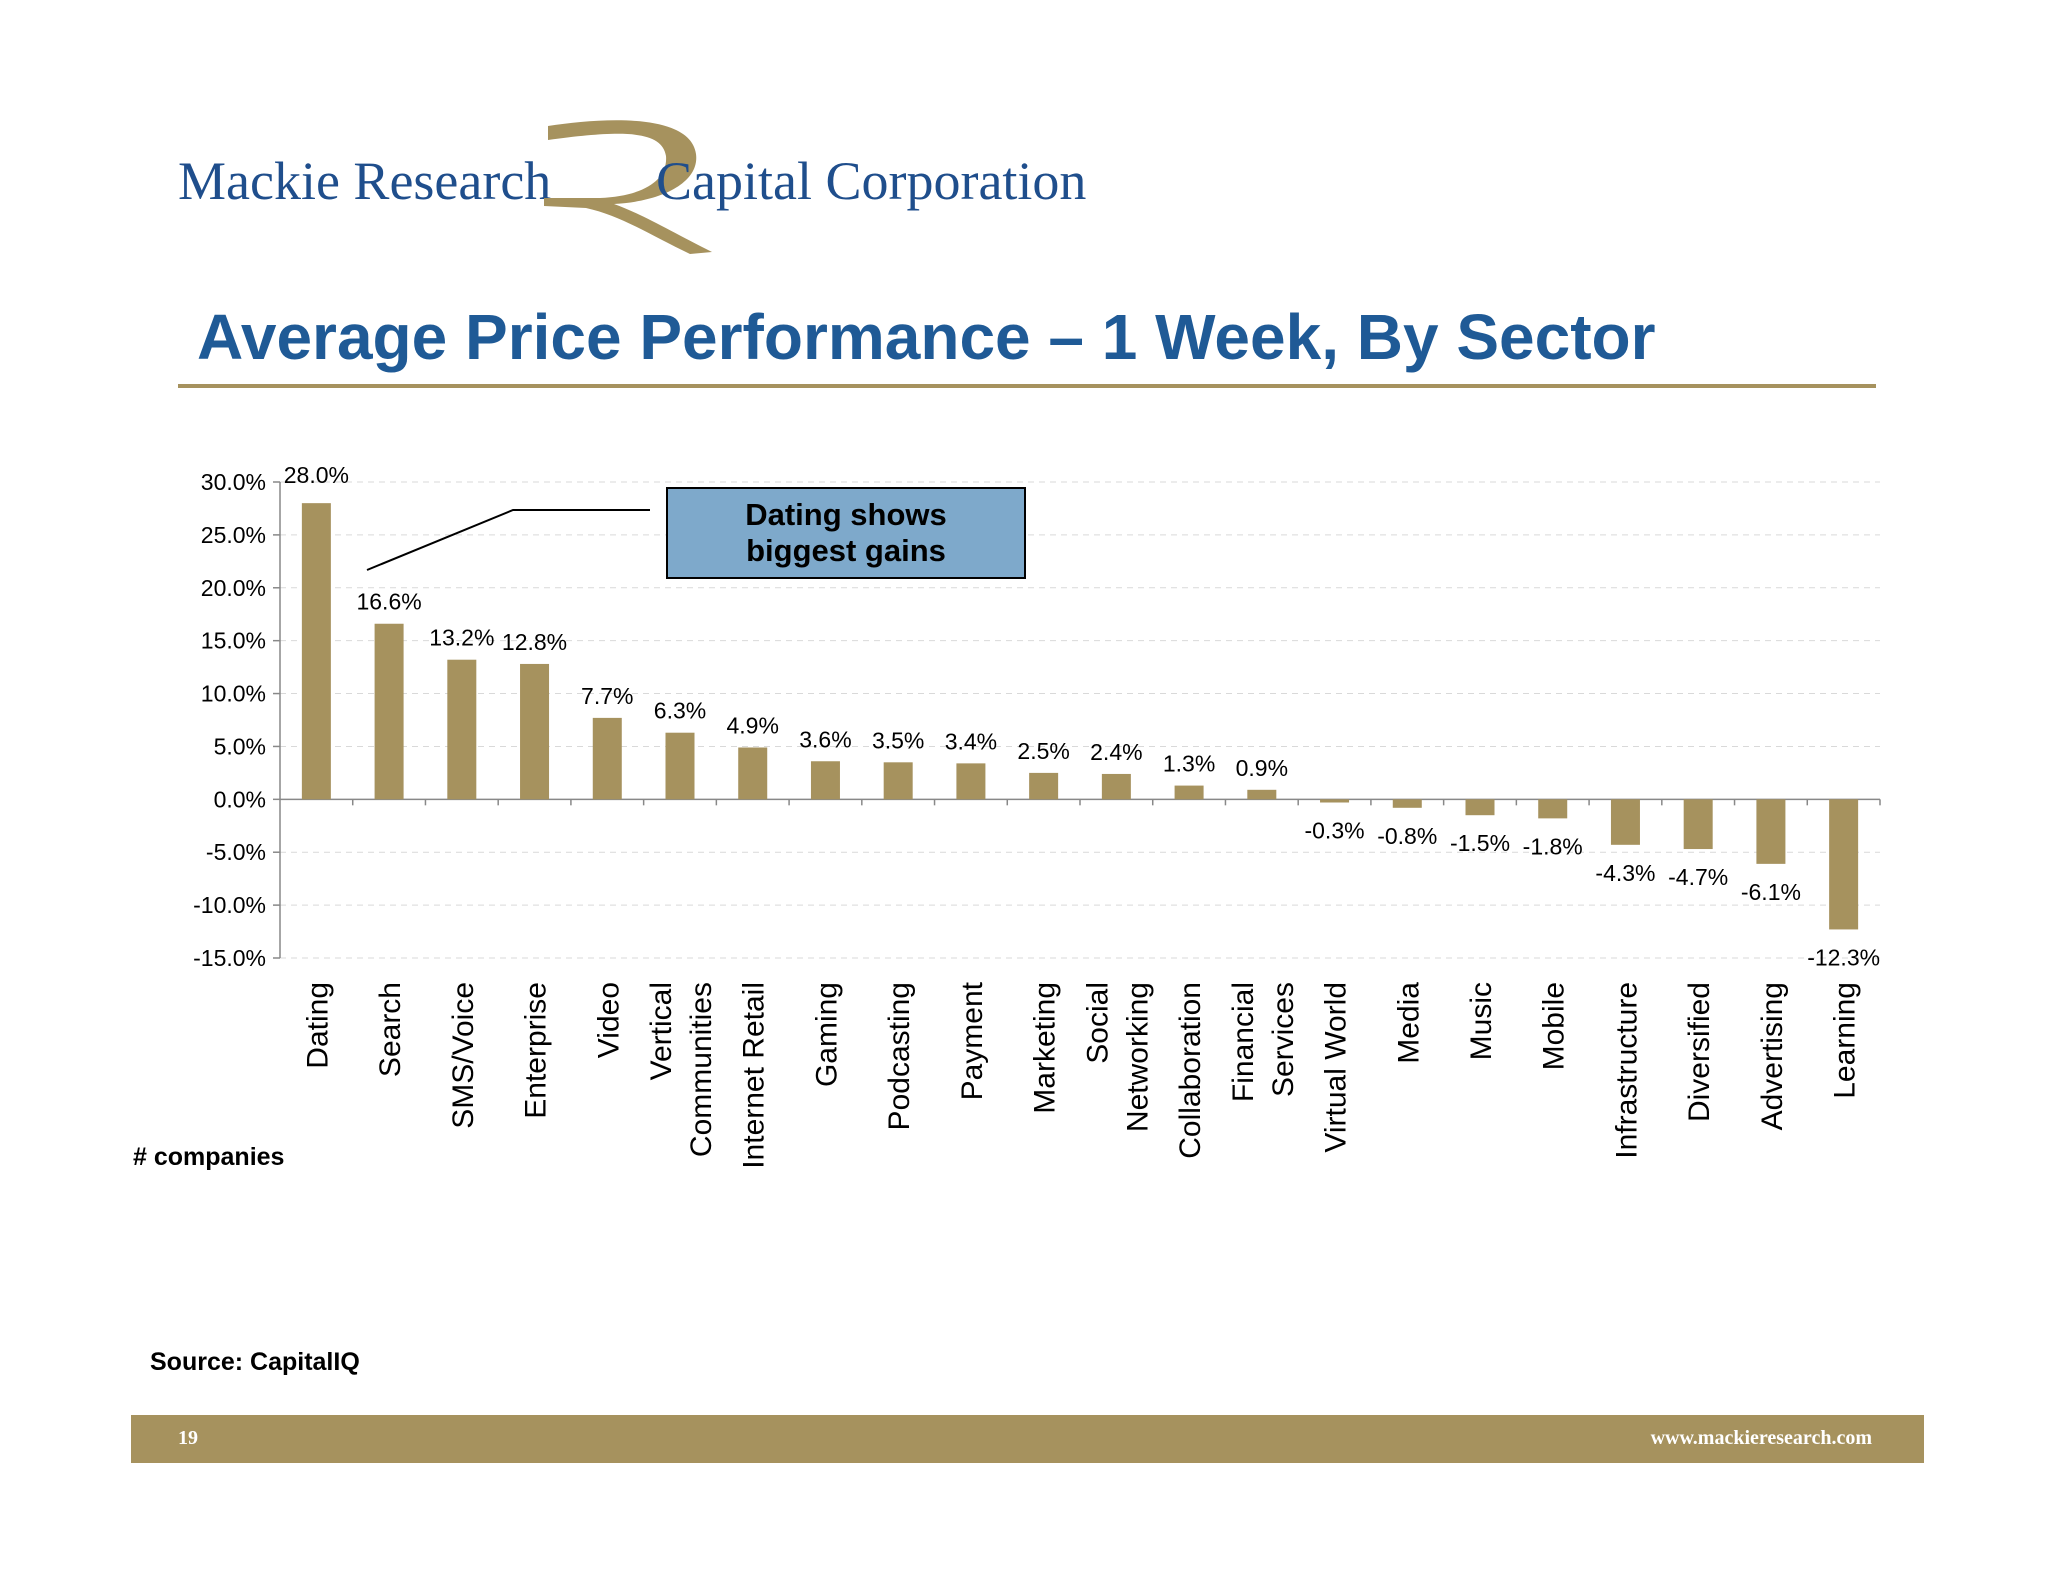 Image resolution: width=2048 pixels, height=1582 pixels. I want to click on data-label: -4.7%, so click(1698, 877).